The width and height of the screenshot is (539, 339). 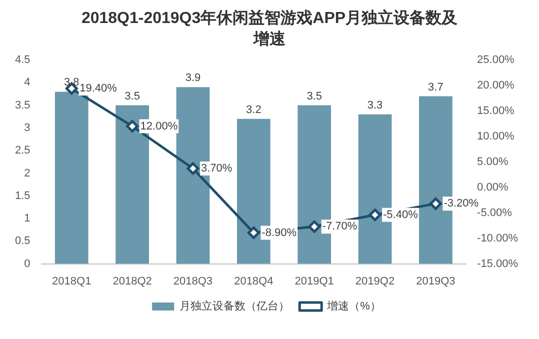 What do you see at coordinates (340, 226) in the screenshot?
I see `data-label: -7.70%` at bounding box center [340, 226].